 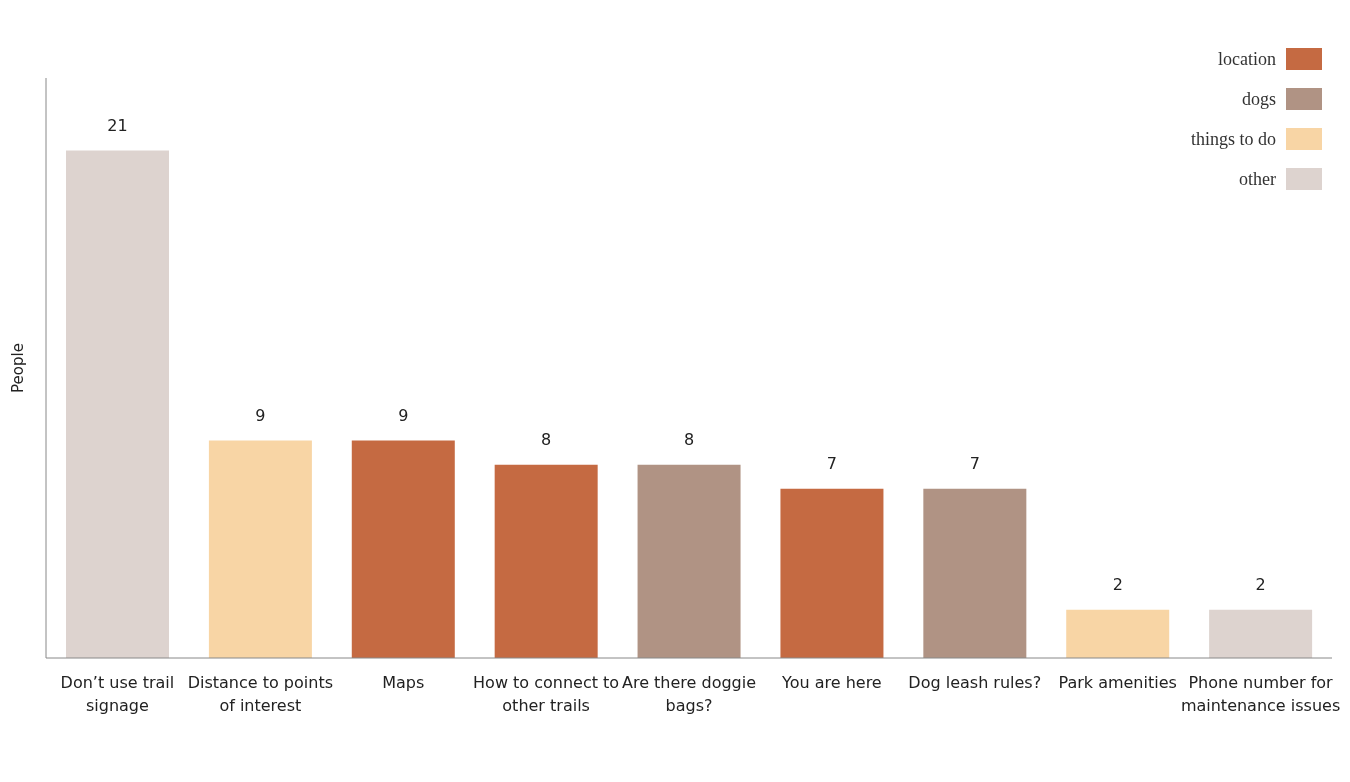 I want to click on x-tick-label: Are there doggie bags?, so click(x=689, y=694).